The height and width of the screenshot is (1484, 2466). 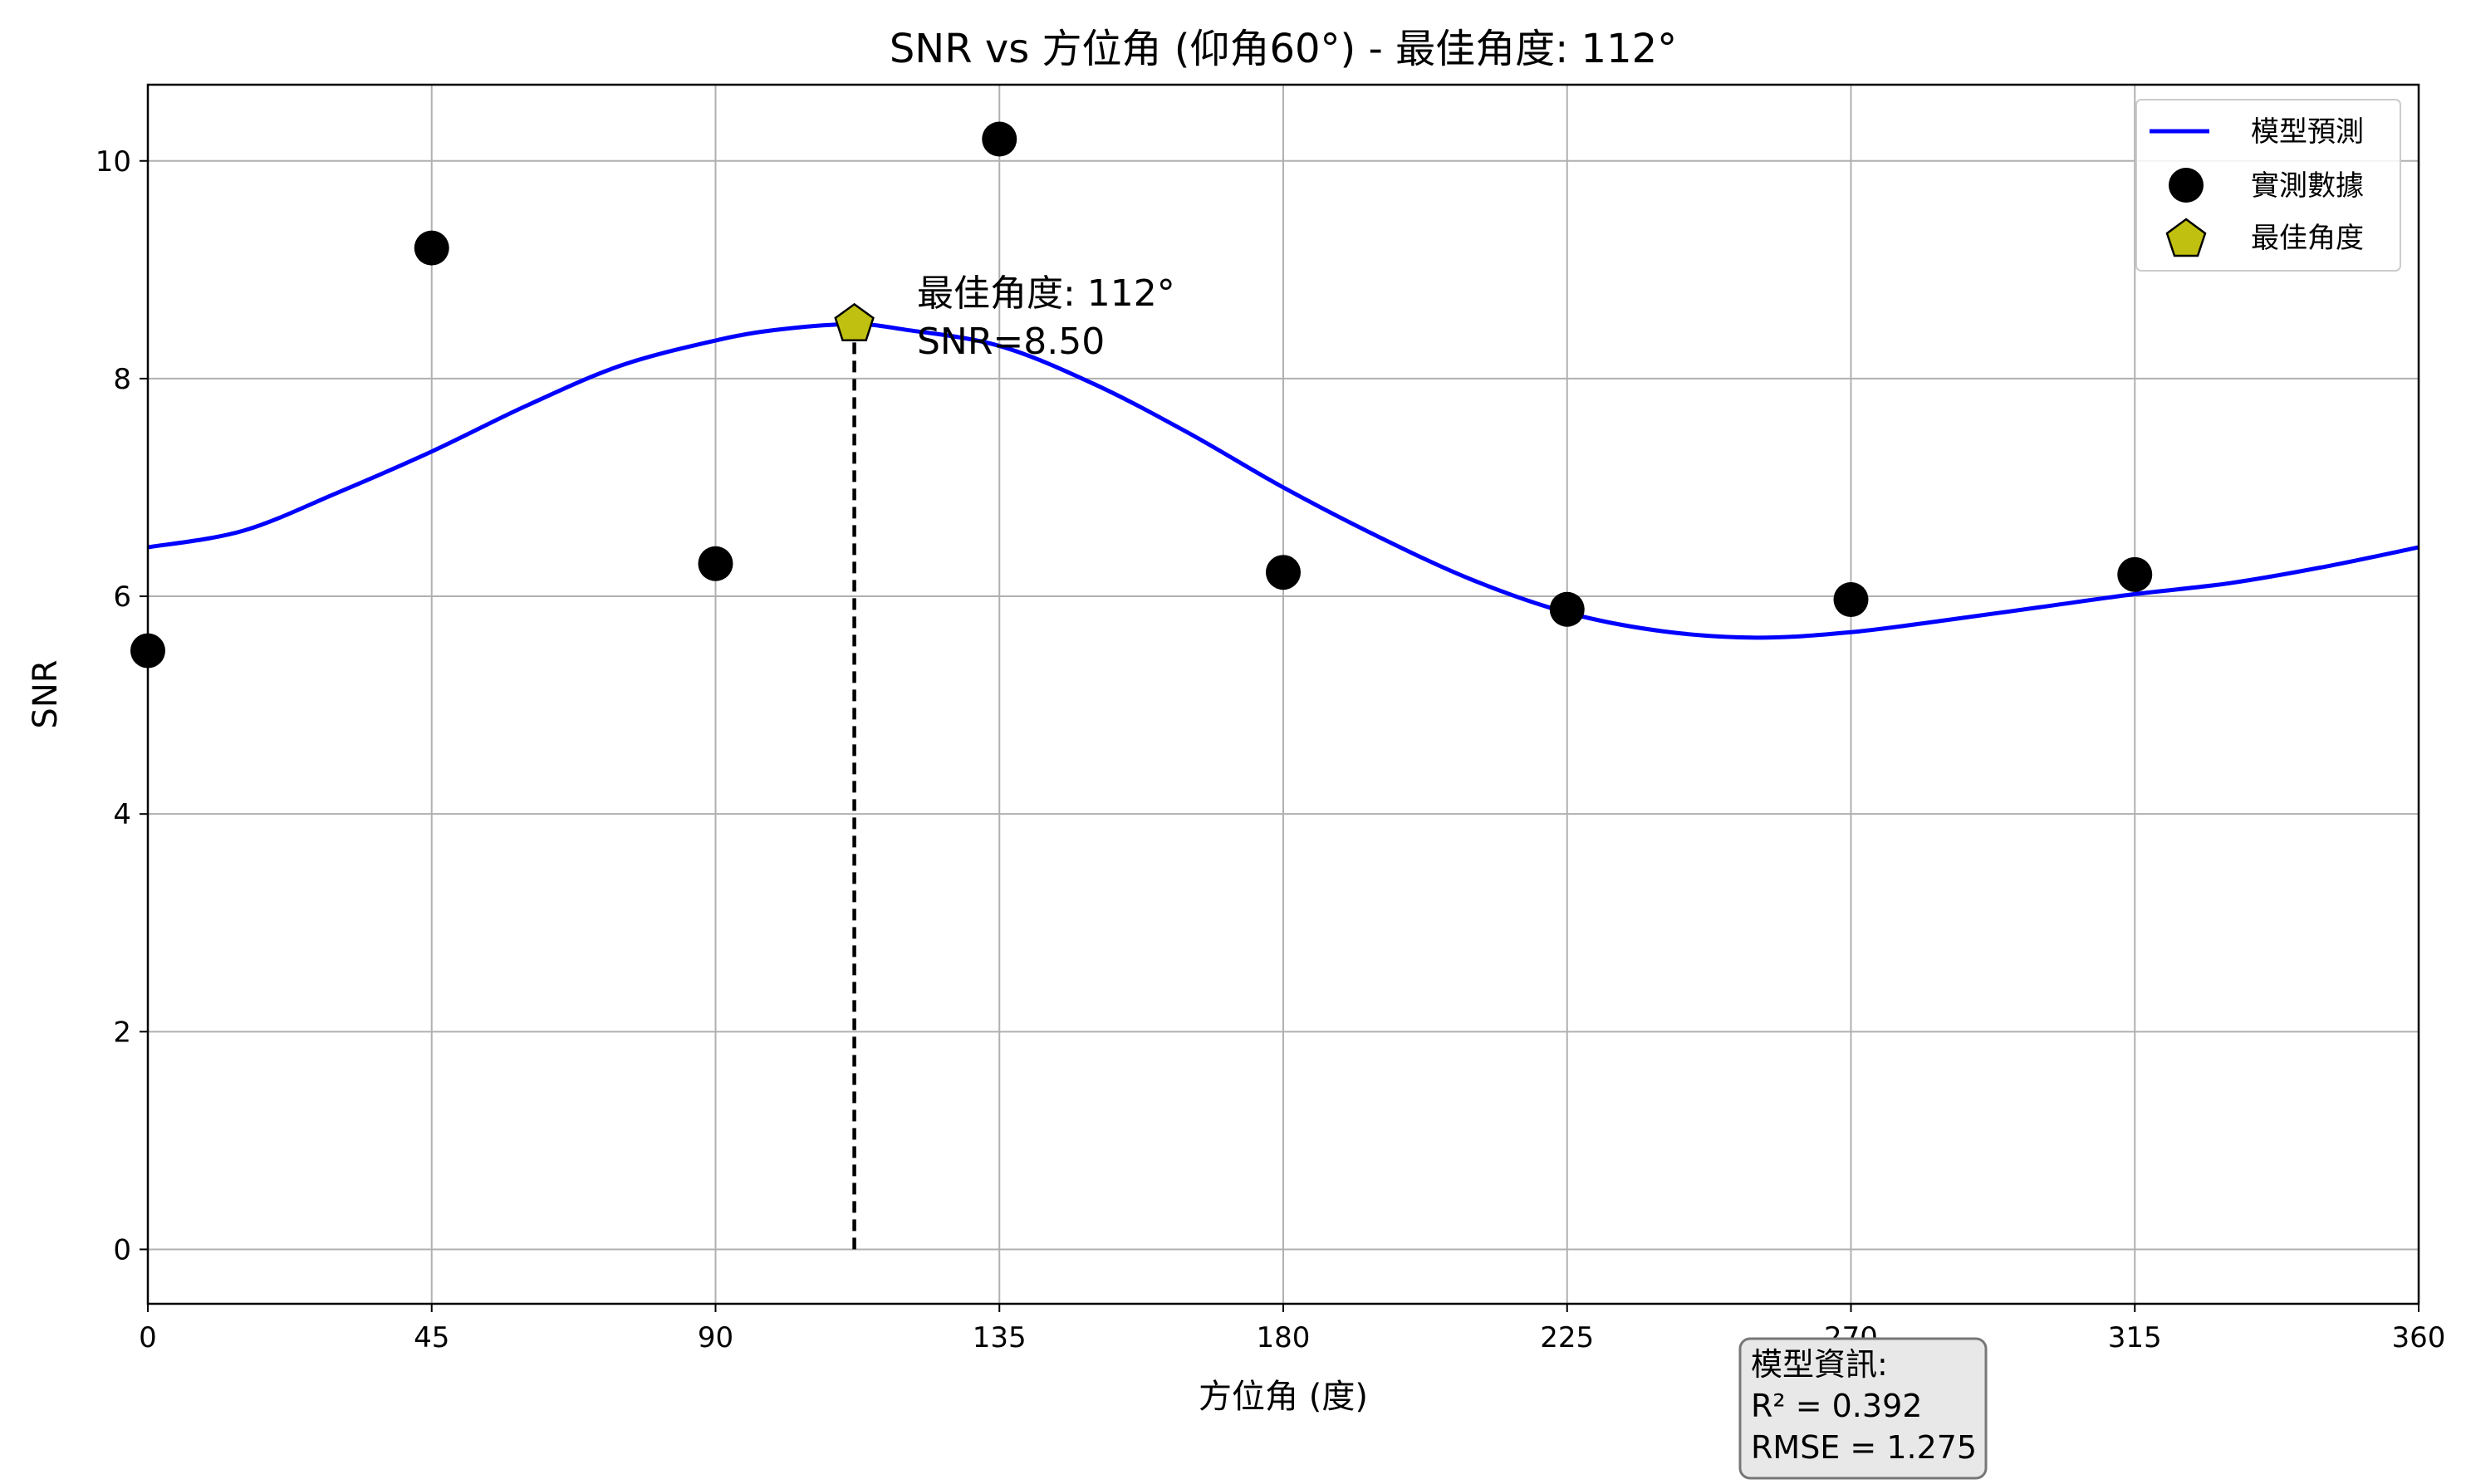 I want to click on y-tick-label: 6, so click(x=122, y=597).